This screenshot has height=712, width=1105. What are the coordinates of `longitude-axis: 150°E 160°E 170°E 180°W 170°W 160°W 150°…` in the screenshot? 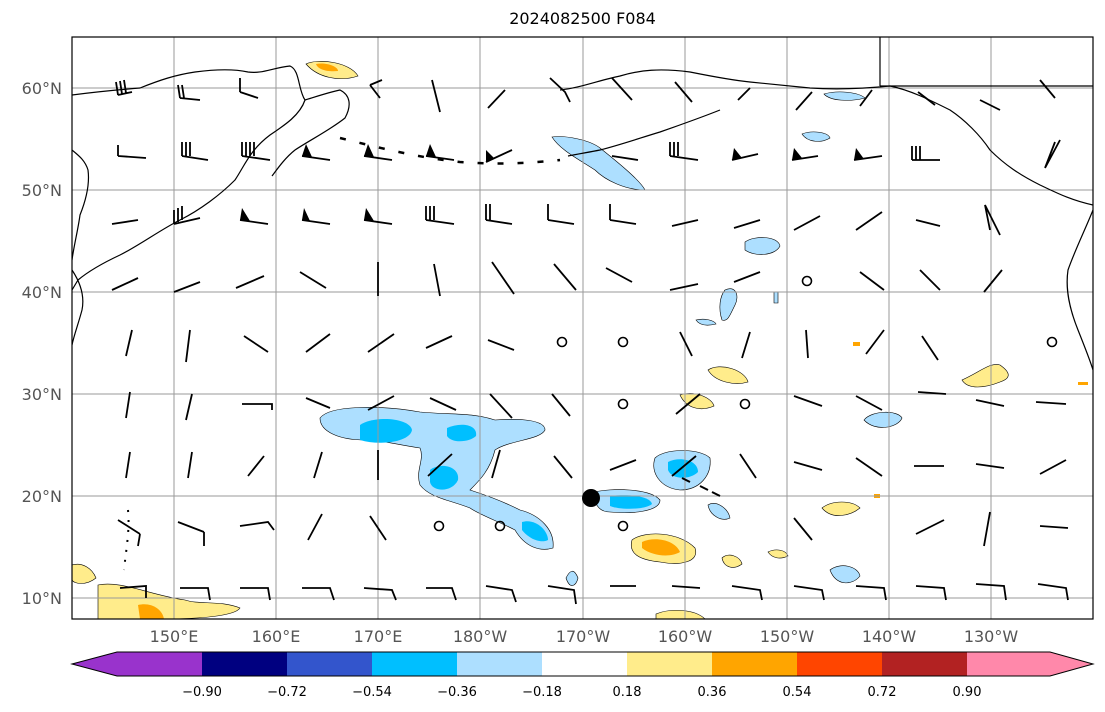 It's located at (584, 636).